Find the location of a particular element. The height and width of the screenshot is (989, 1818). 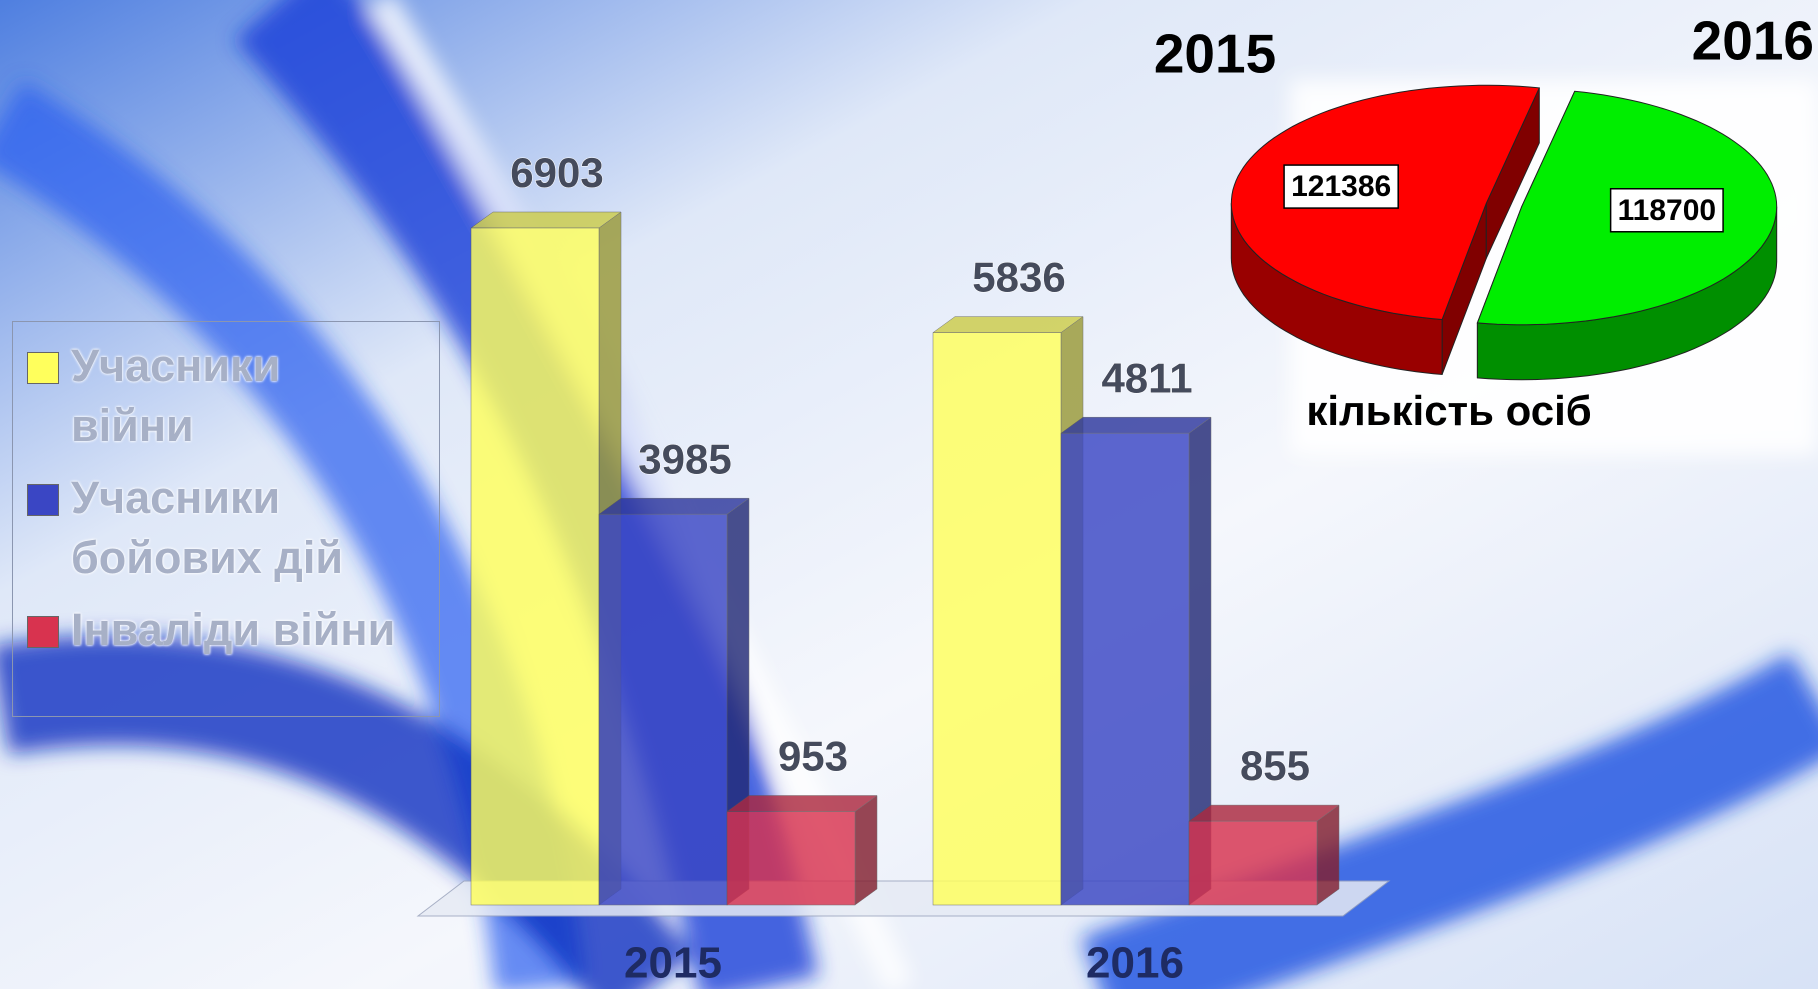

data-label: 121386 is located at coordinates (1341, 186).